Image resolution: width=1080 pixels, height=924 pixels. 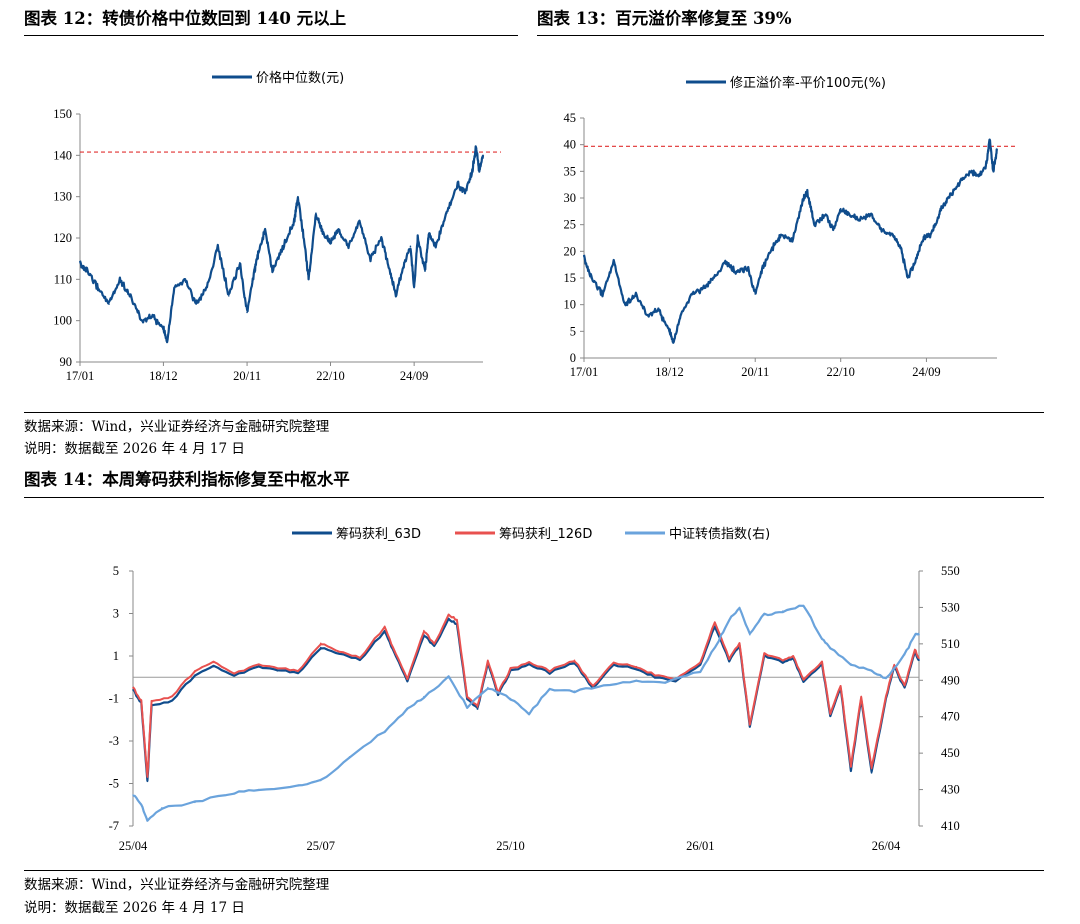 I want to click on right-tick-label: 430, so click(x=950, y=790).